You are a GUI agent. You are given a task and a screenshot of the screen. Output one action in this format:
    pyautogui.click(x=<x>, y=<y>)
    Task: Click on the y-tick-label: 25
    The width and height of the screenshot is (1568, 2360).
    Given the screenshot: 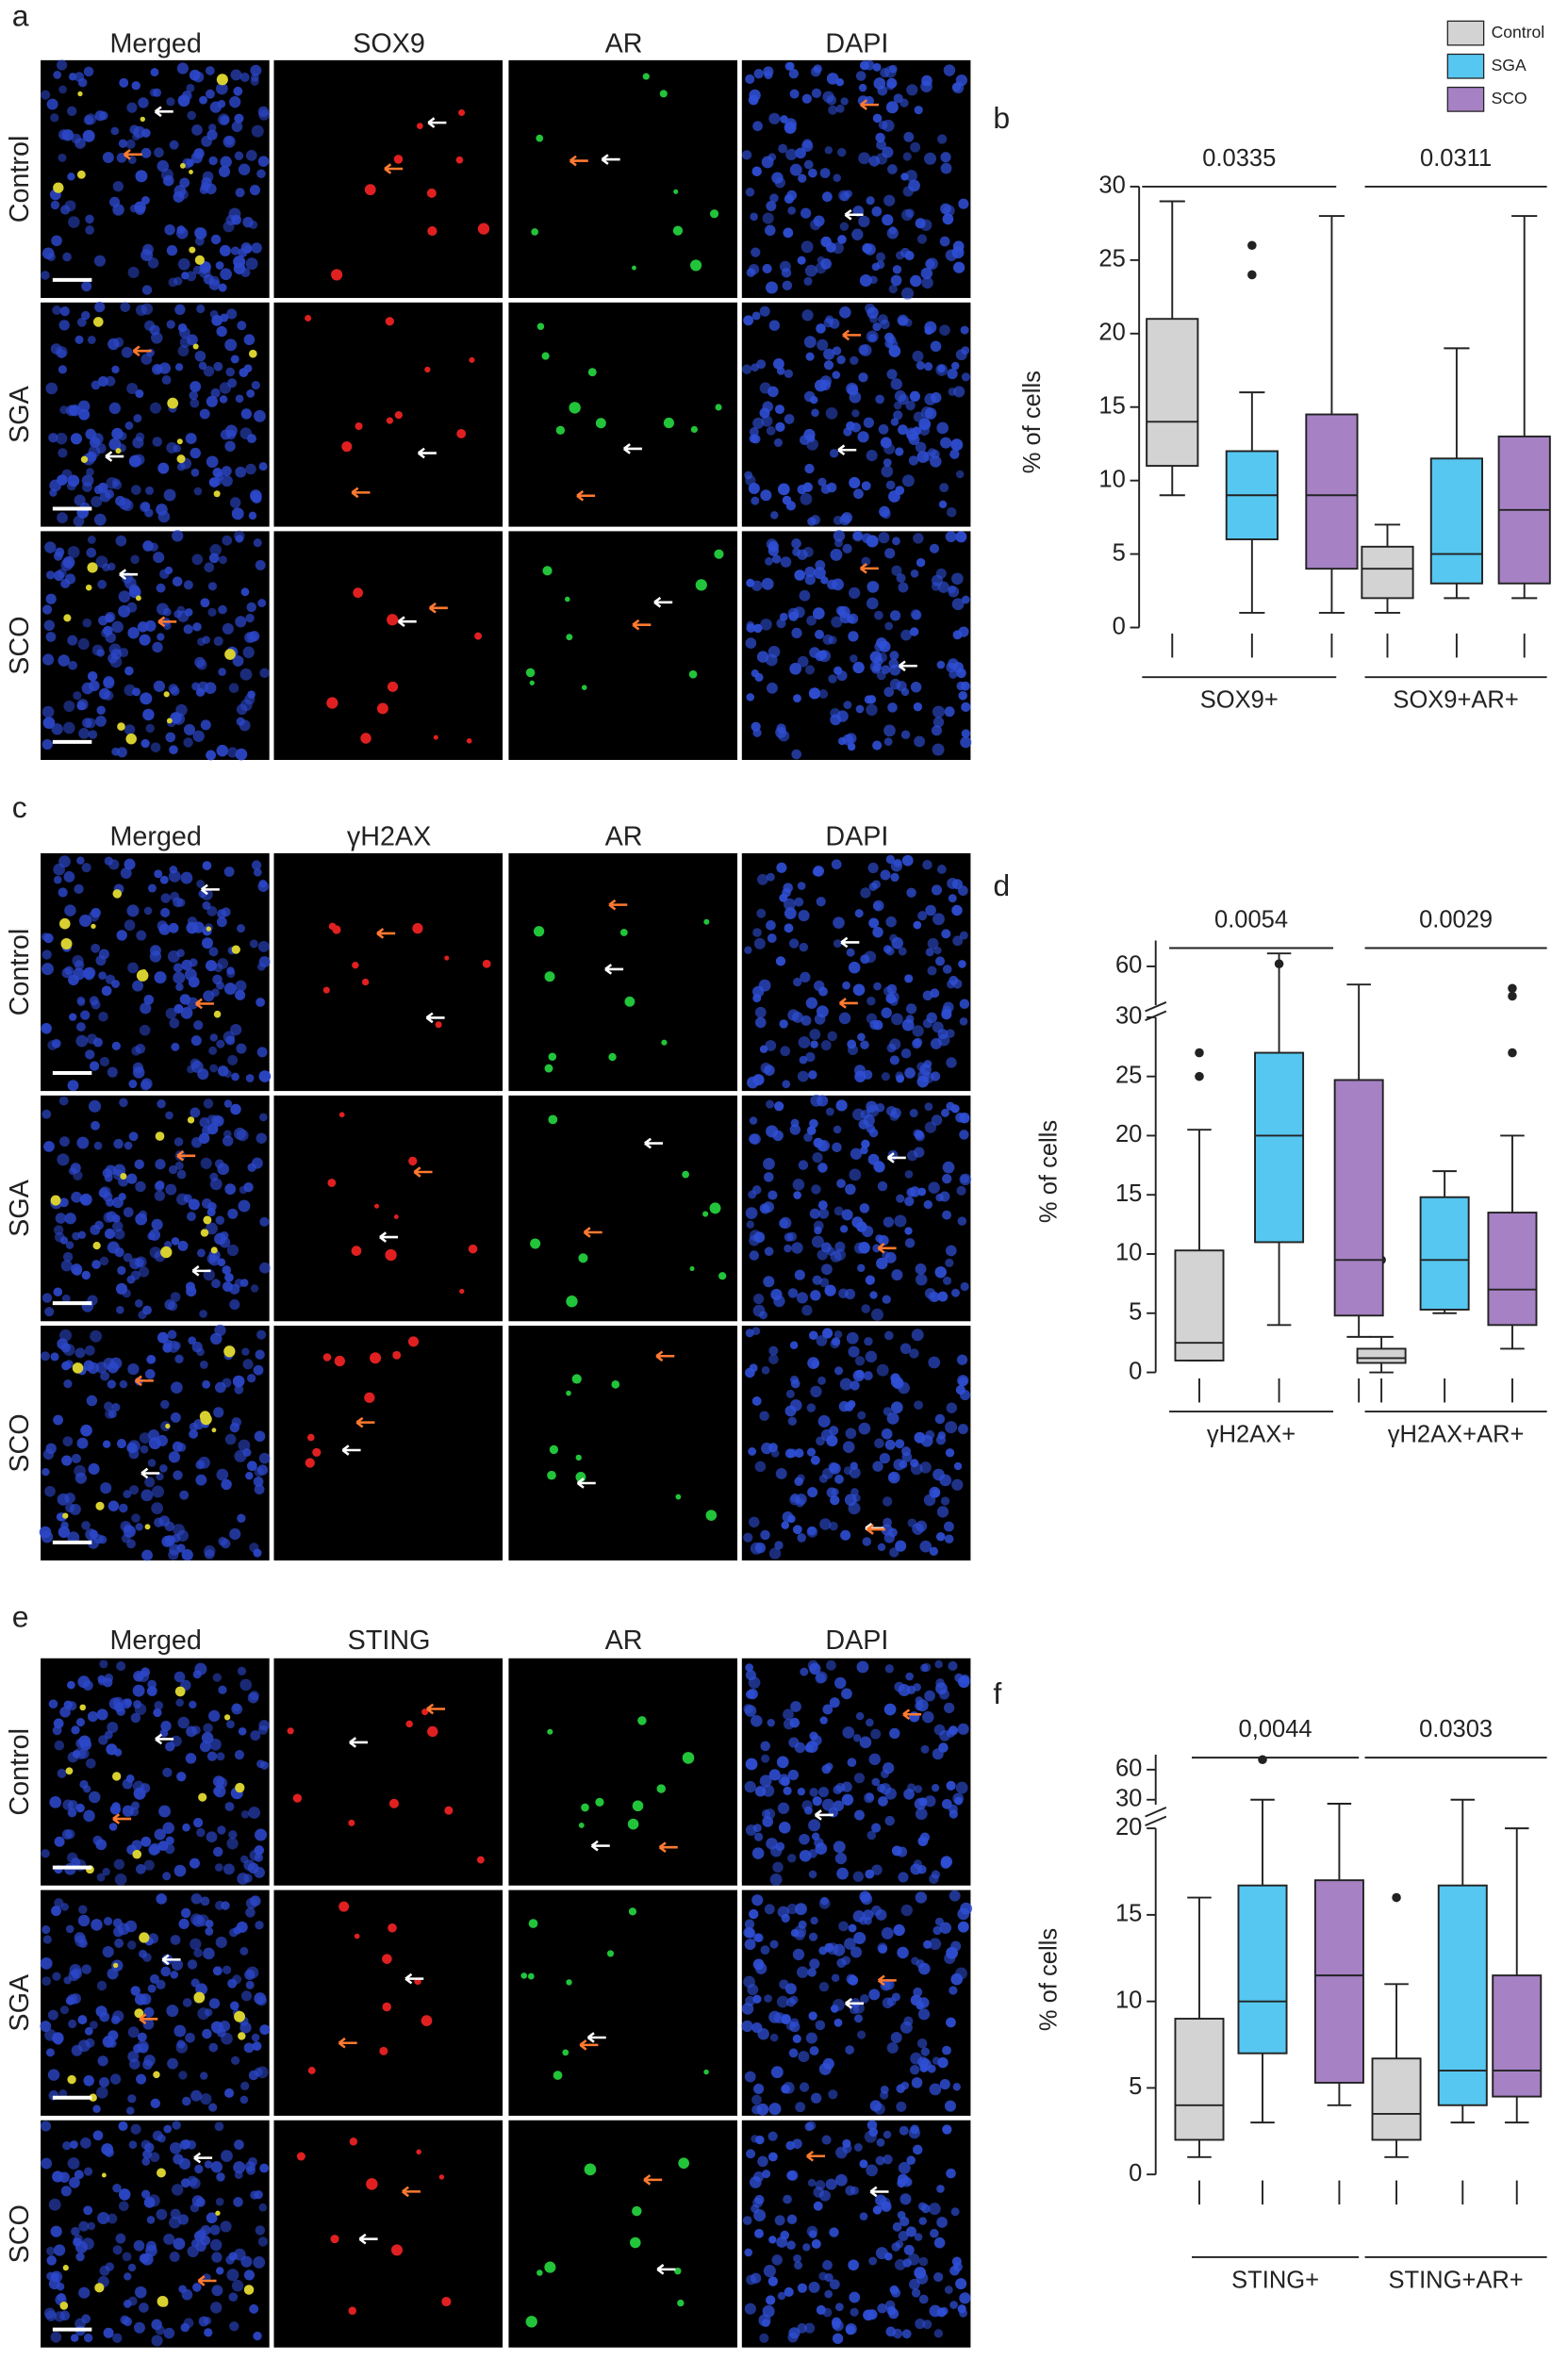 What is the action you would take?
    pyautogui.click(x=1128, y=1075)
    